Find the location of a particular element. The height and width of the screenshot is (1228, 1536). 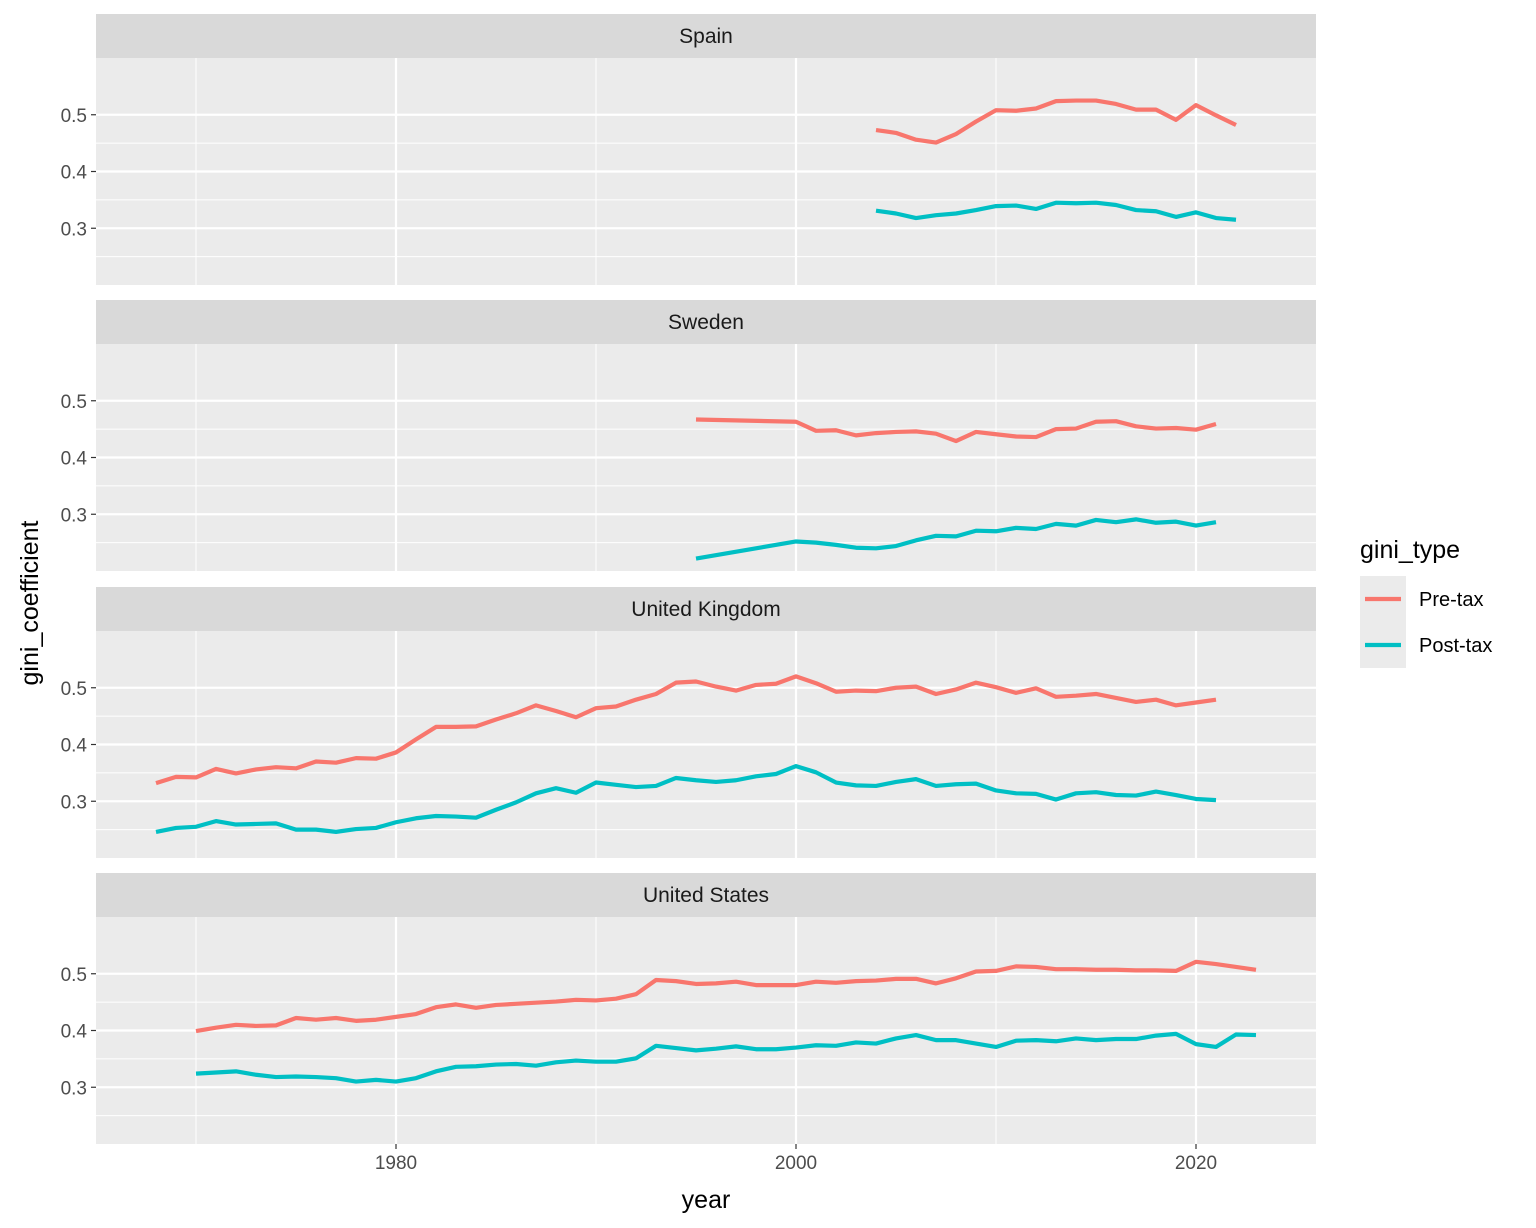

facet-strip-label: Sweden is located at coordinates (706, 322).